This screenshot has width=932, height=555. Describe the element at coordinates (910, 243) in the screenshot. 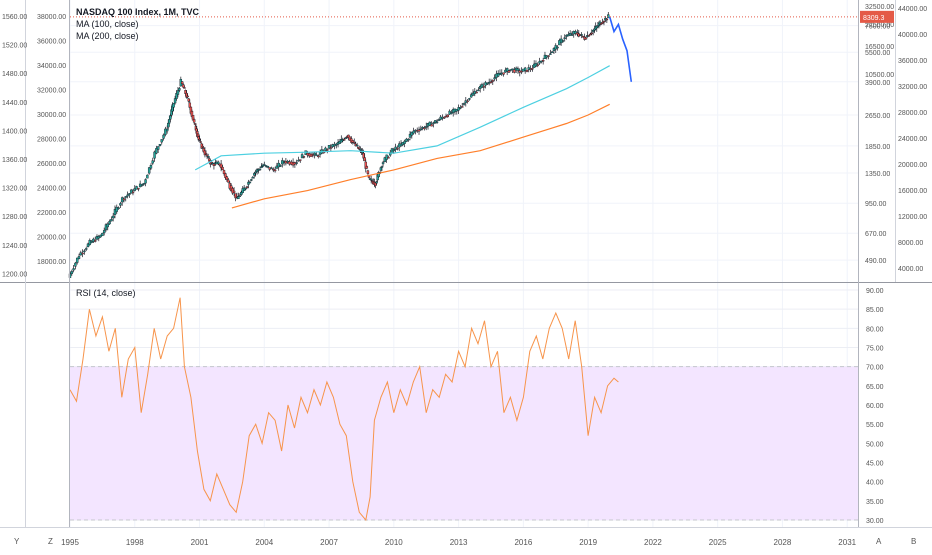

I see `price-tick-label-2: 8000.00` at that location.